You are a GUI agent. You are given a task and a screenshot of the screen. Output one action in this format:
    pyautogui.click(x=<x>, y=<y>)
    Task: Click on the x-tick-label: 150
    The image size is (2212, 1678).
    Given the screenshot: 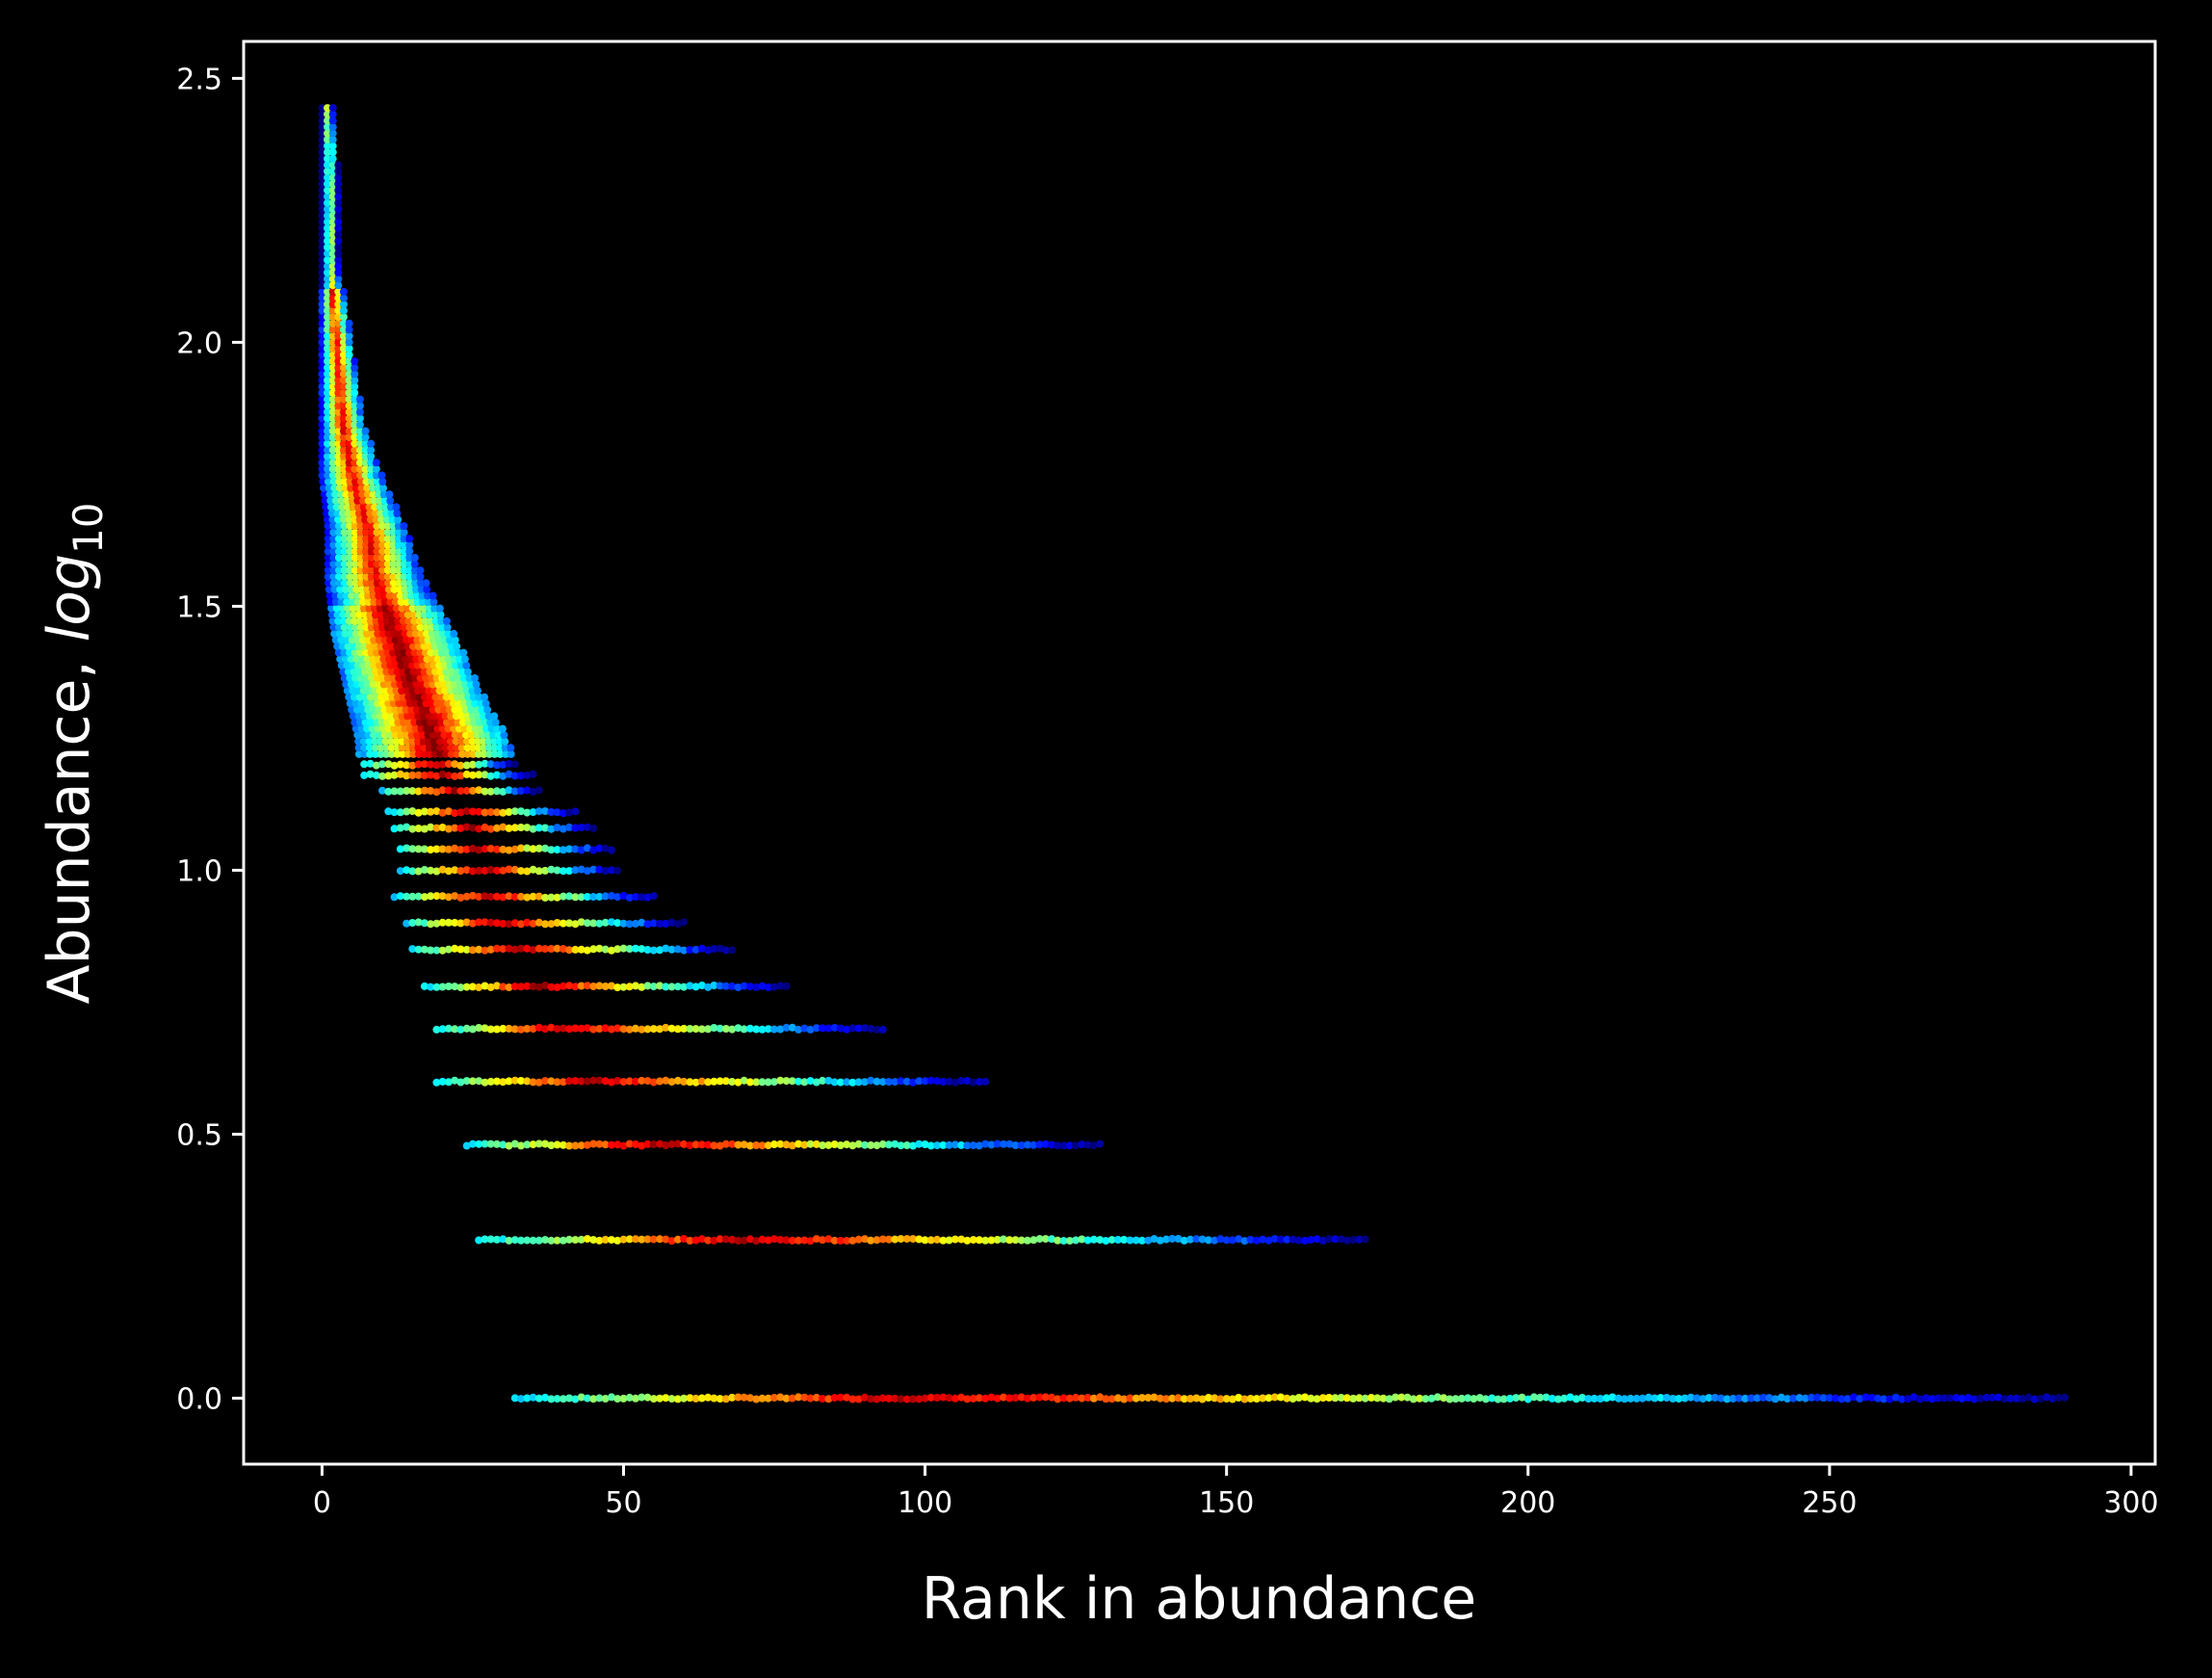 What is the action you would take?
    pyautogui.click(x=1226, y=1503)
    